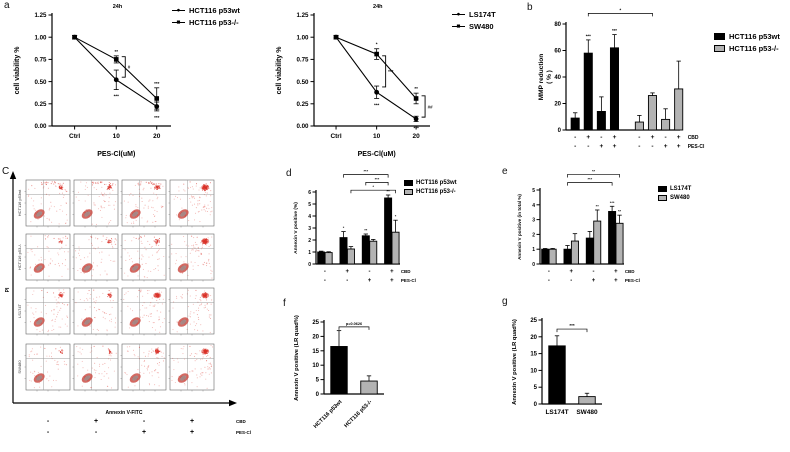 The image size is (790, 452). I want to click on legend-item: ■ HCT116 p53-/-, so click(206, 22).